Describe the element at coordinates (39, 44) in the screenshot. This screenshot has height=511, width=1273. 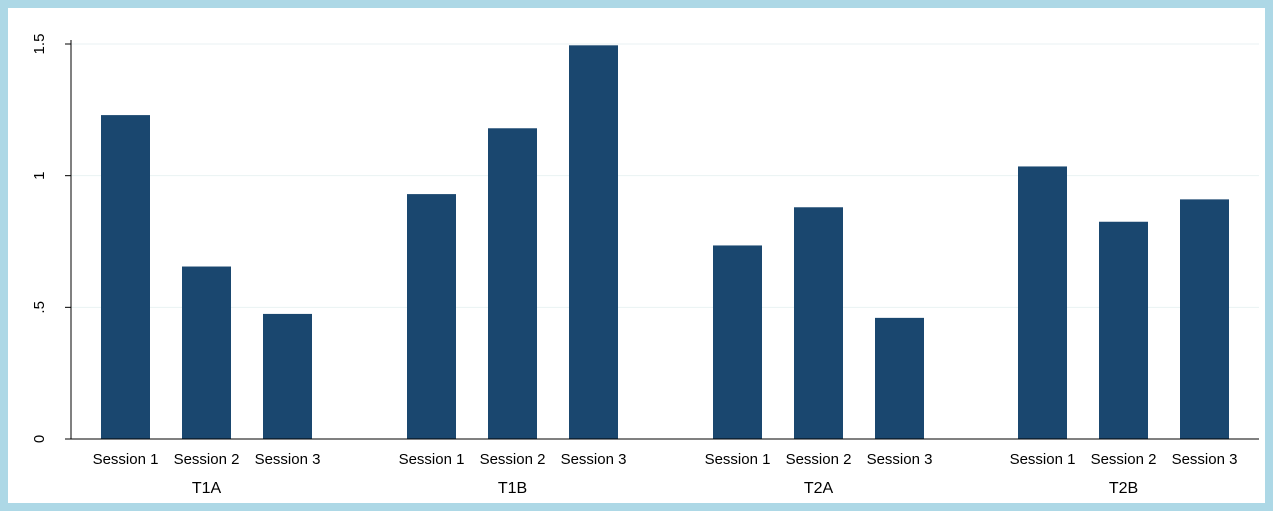
I see `y-tick-label: 1.5` at that location.